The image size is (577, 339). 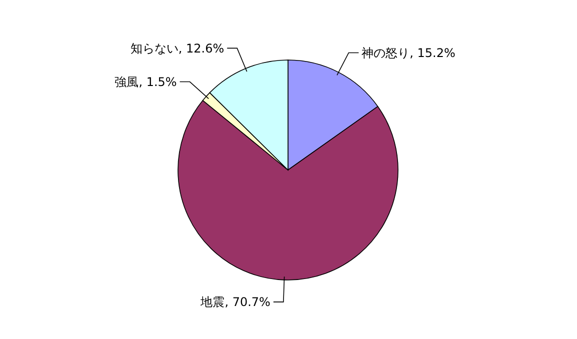 I want to click on slice-label: 神の怒り, 15.2%, so click(x=409, y=53).